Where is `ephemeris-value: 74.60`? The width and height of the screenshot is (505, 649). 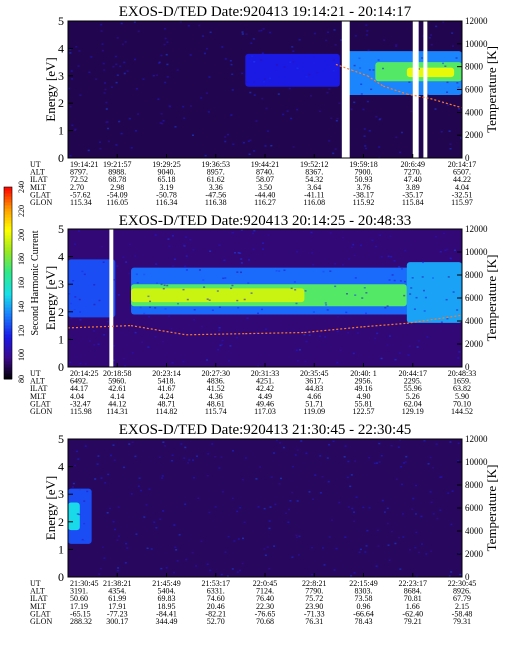
ephemeris-value: 74.60 is located at coordinates (216, 598).